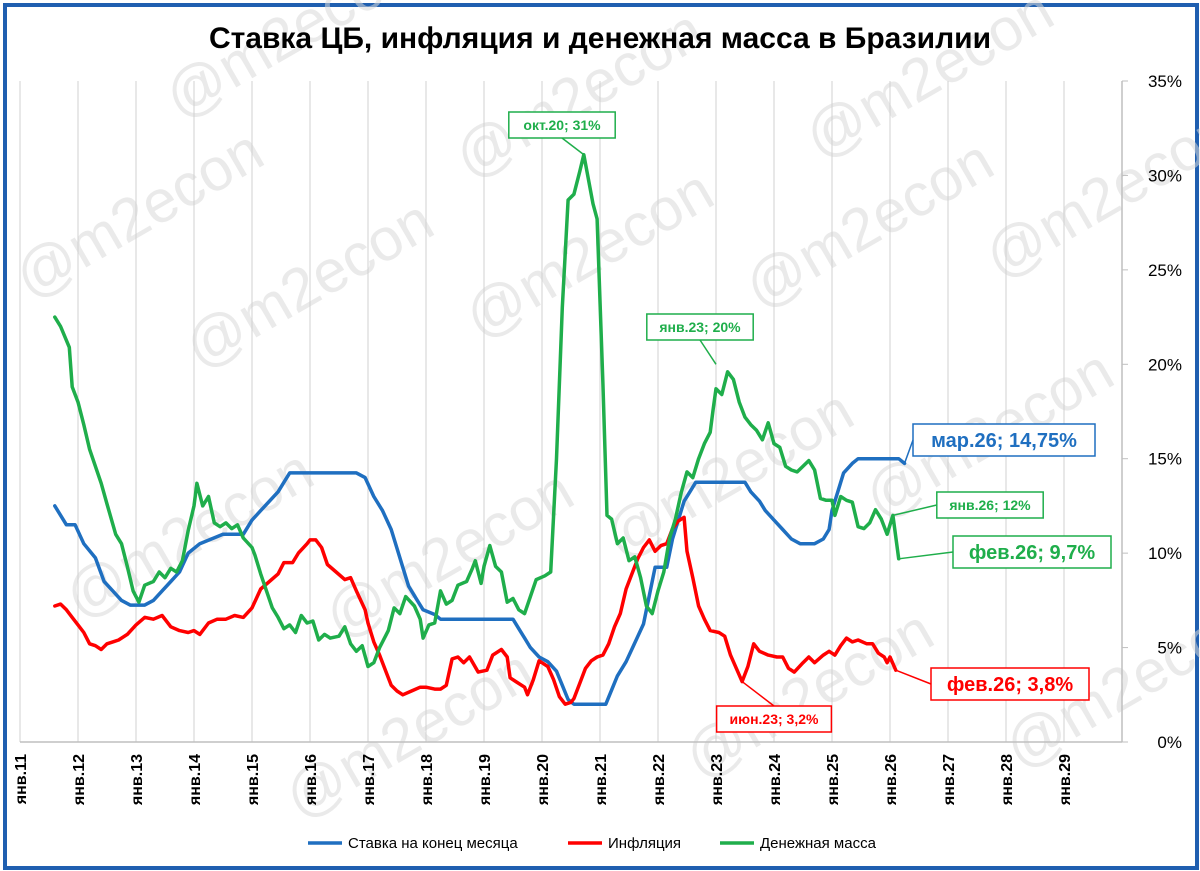 This screenshot has width=1200, height=871. What do you see at coordinates (433, 843) in the screenshot?
I see `legend-label: Ставка на конец месяца` at bounding box center [433, 843].